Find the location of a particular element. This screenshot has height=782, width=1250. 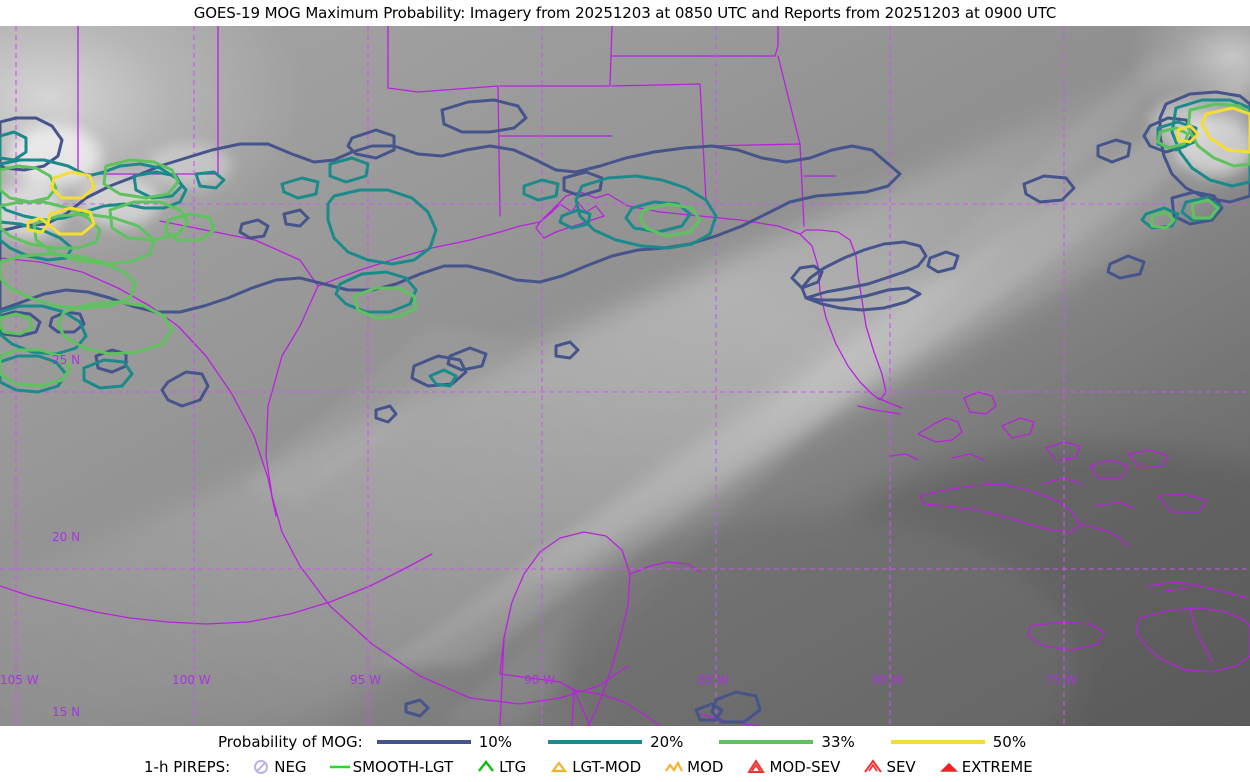

legend-item-pirep-neg: NEG is located at coordinates (278, 767).